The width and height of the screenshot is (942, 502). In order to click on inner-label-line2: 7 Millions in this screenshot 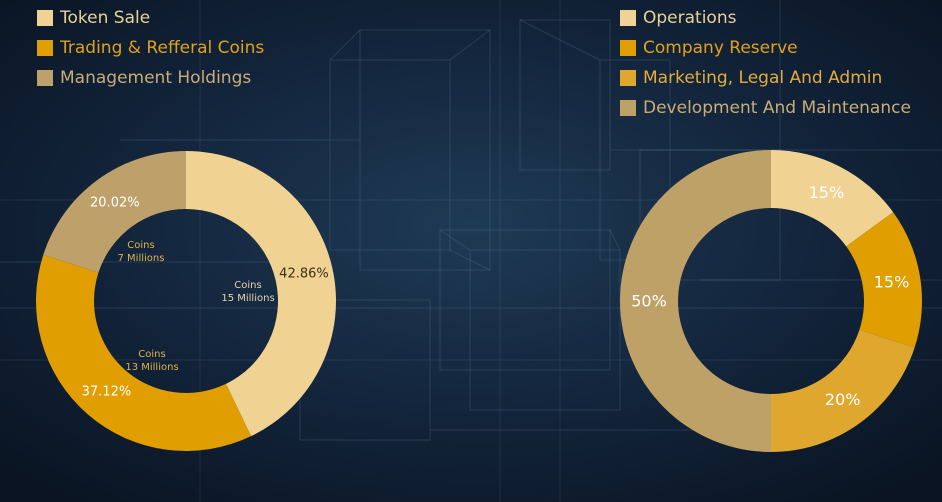, I will do `click(141, 258)`.